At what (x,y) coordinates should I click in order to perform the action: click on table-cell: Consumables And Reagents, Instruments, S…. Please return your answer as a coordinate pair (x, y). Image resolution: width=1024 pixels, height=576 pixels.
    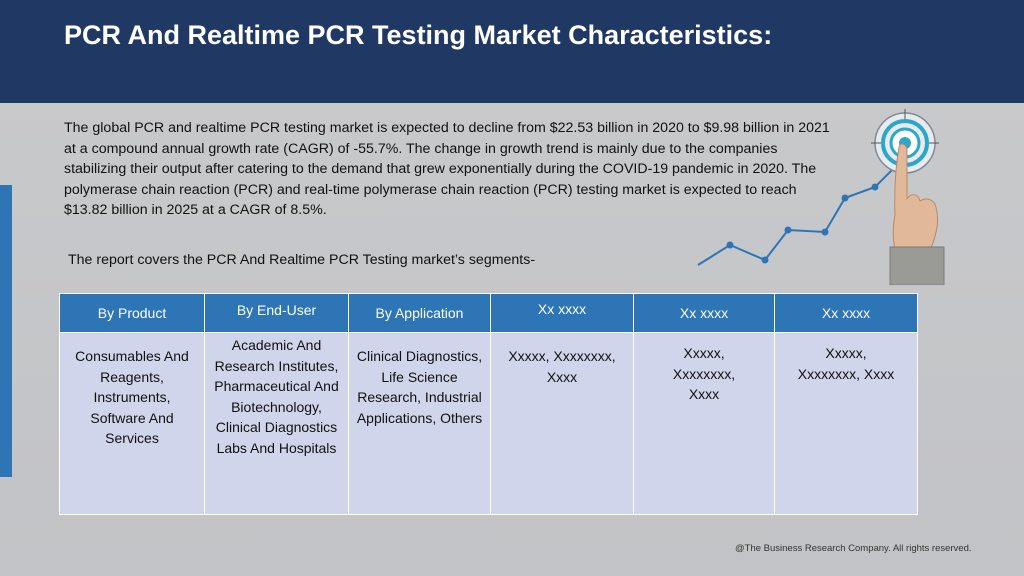
    Looking at the image, I should click on (132, 423).